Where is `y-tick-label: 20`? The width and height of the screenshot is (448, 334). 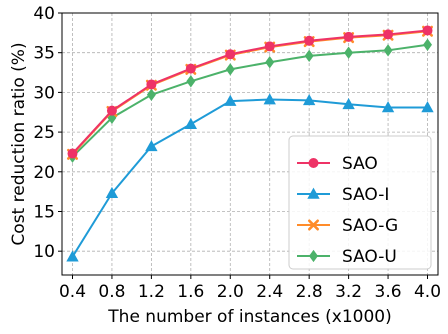
y-tick-label: 20 is located at coordinates (44, 173).